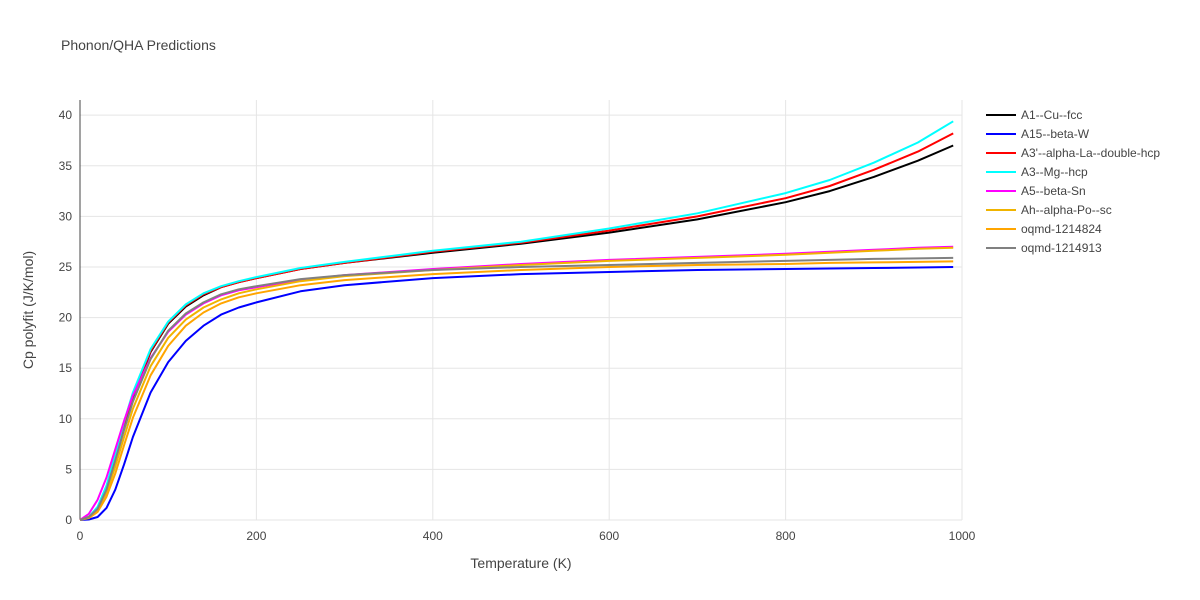  What do you see at coordinates (1061, 248) in the screenshot?
I see `legend-label: oqmd-1214913` at bounding box center [1061, 248].